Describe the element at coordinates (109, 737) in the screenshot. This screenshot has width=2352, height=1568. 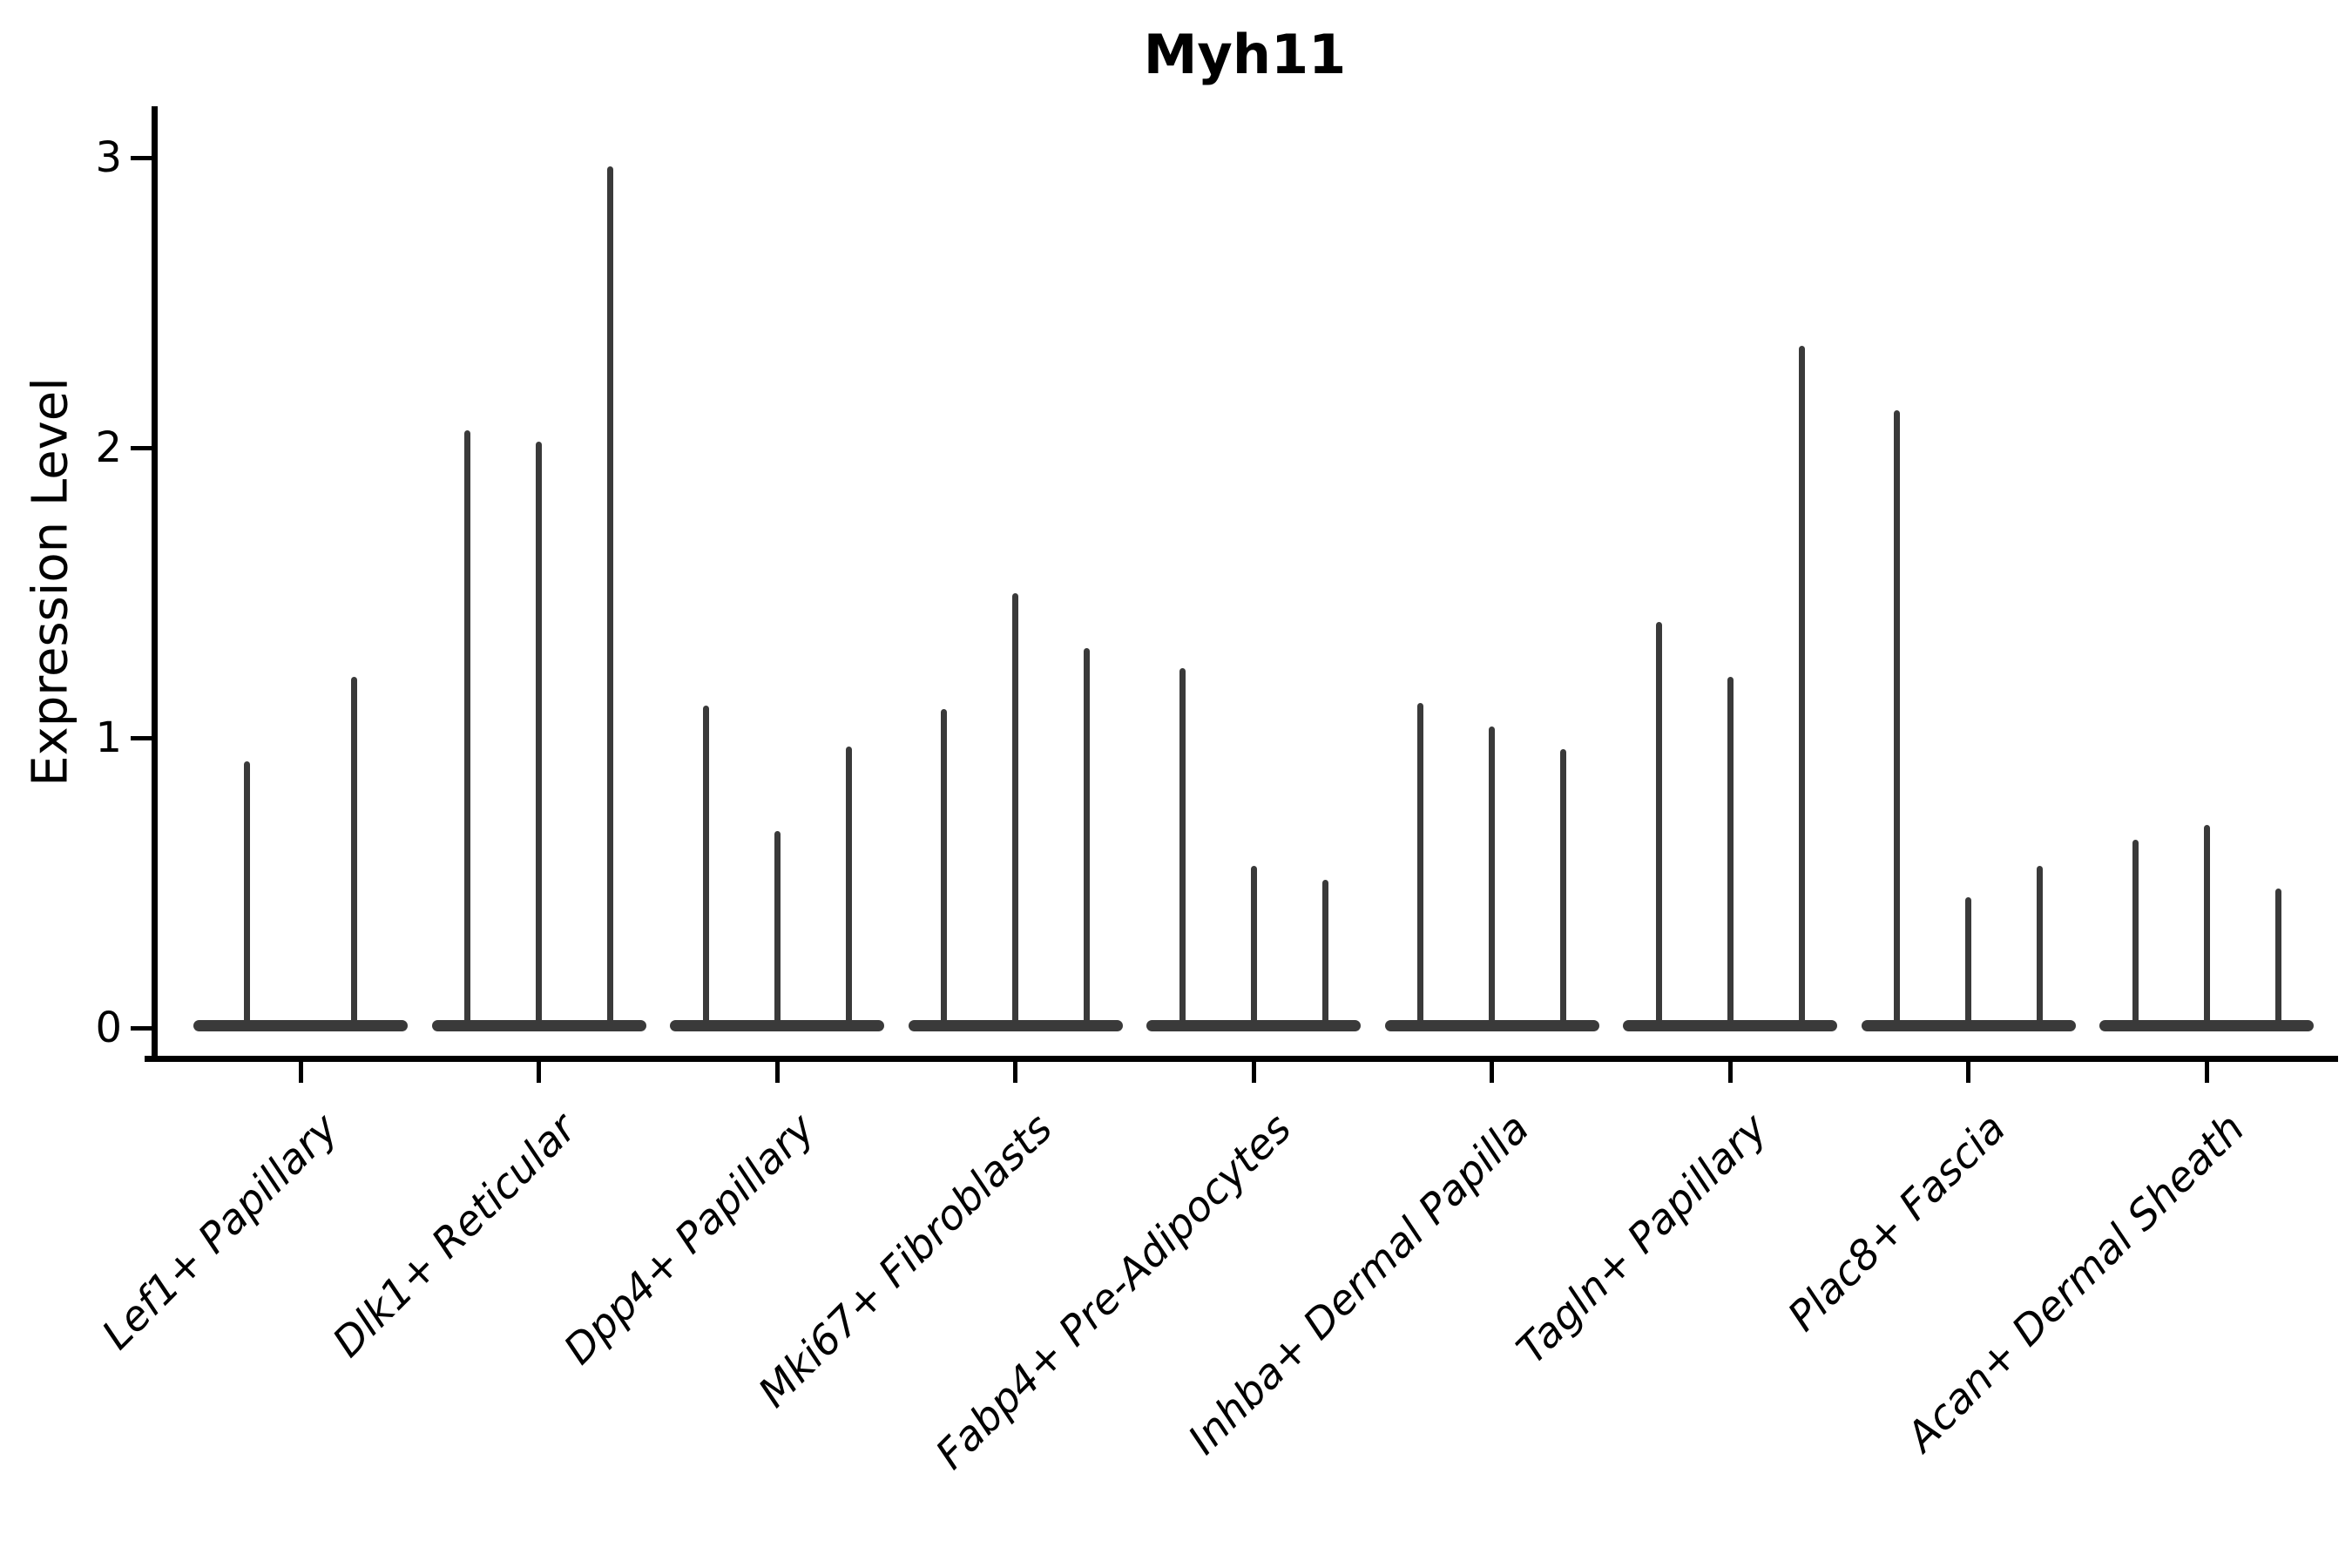
I see `y-tick-label: 1` at that location.